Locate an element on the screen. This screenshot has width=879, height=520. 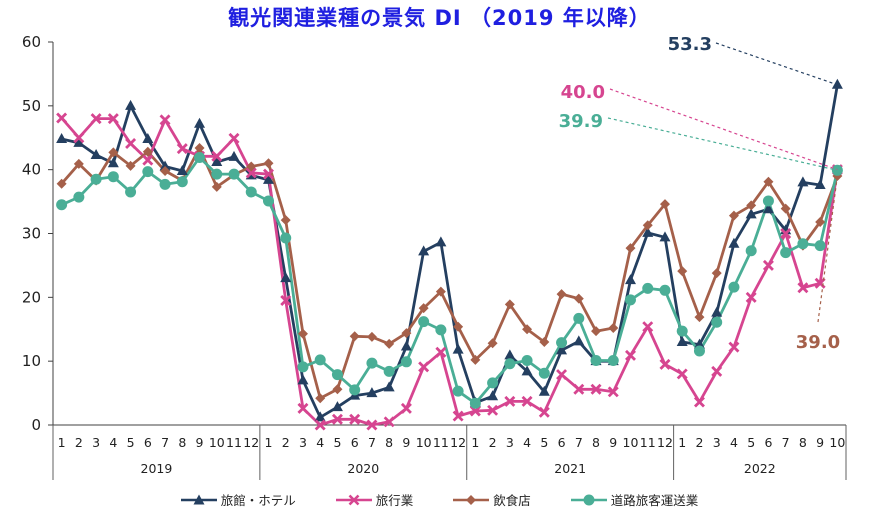
annotation-label: 53.3 is located at coordinates (690, 44).